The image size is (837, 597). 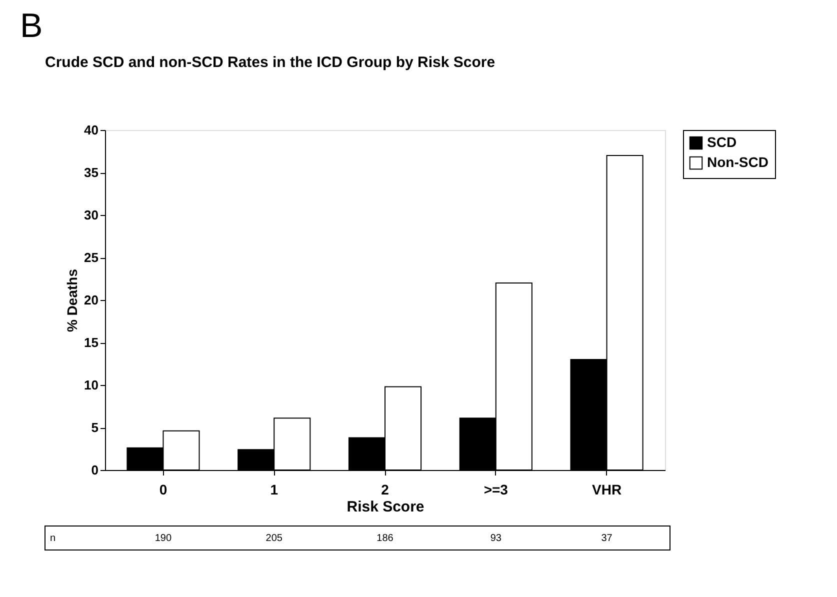 I want to click on text: 190, so click(x=163, y=538).